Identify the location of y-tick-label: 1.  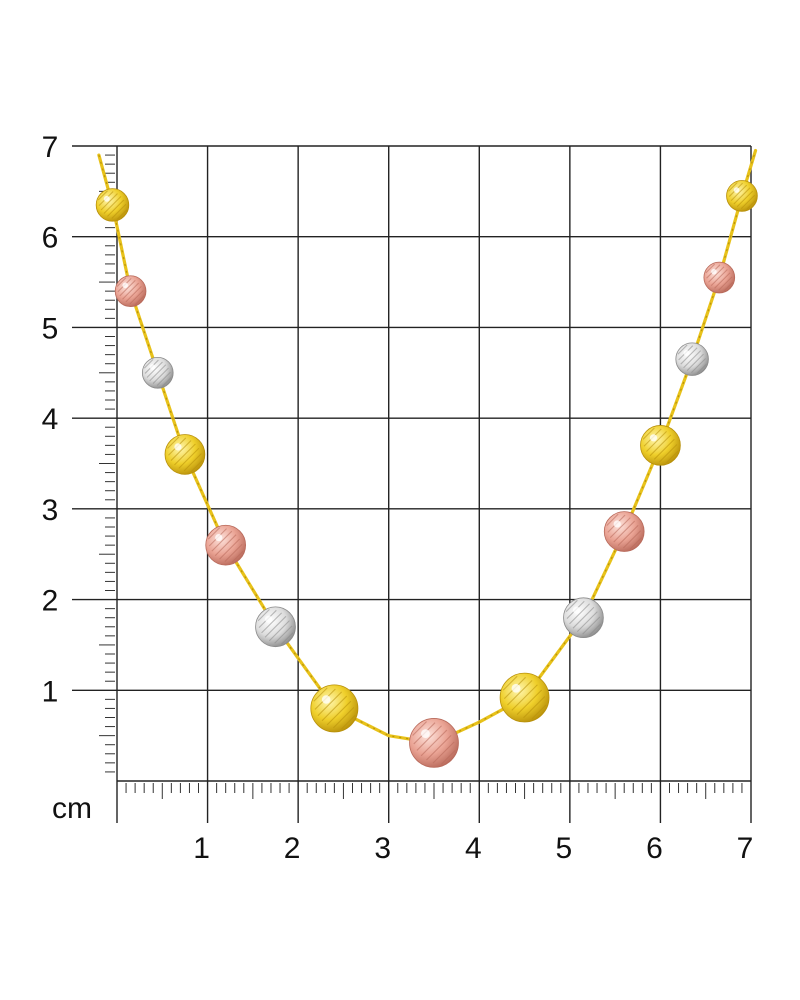
(50, 691).